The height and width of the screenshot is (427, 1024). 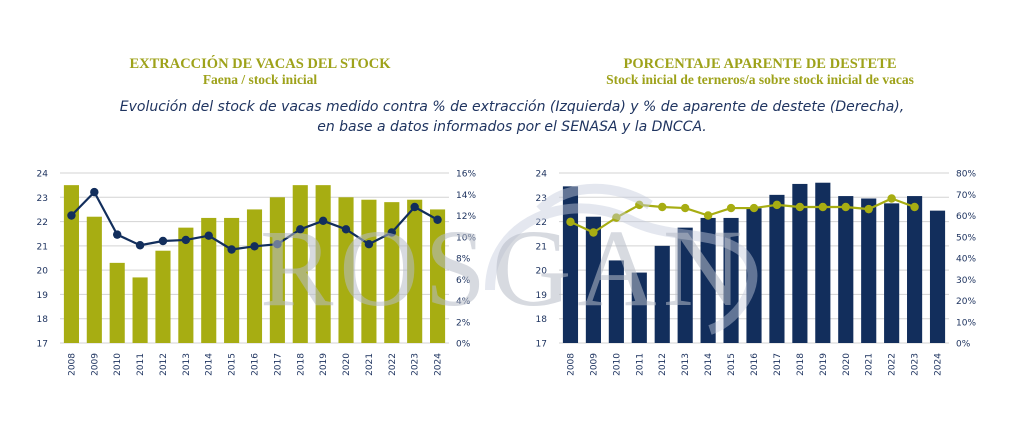 What do you see at coordinates (186, 240) in the screenshot?
I see `left-line-point-2013` at bounding box center [186, 240].